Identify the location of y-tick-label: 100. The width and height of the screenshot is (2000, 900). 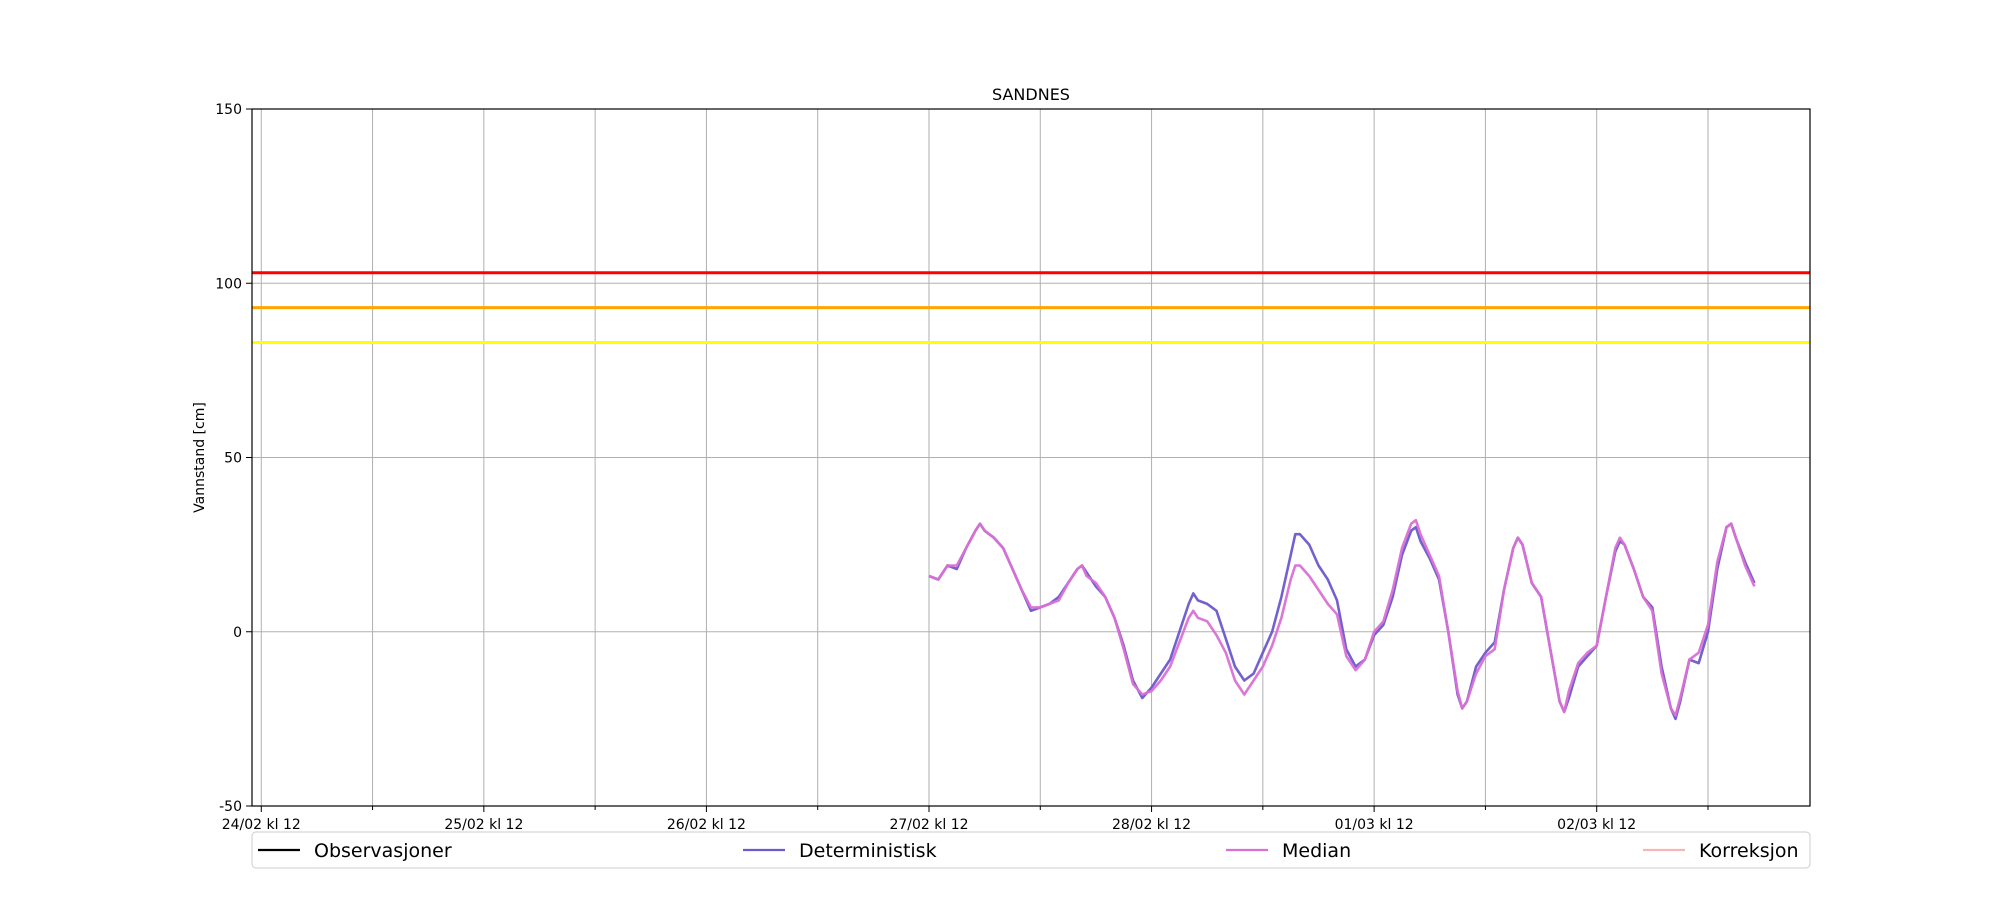
(228, 284).